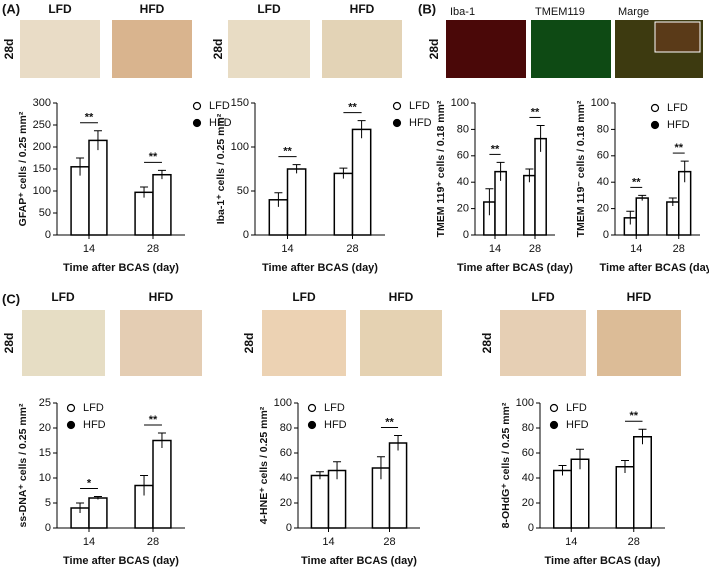  What do you see at coordinates (23, 168) in the screenshot?
I see `y-axis-label: GFAP⁺ cells / 0.25 mm²` at bounding box center [23, 168].